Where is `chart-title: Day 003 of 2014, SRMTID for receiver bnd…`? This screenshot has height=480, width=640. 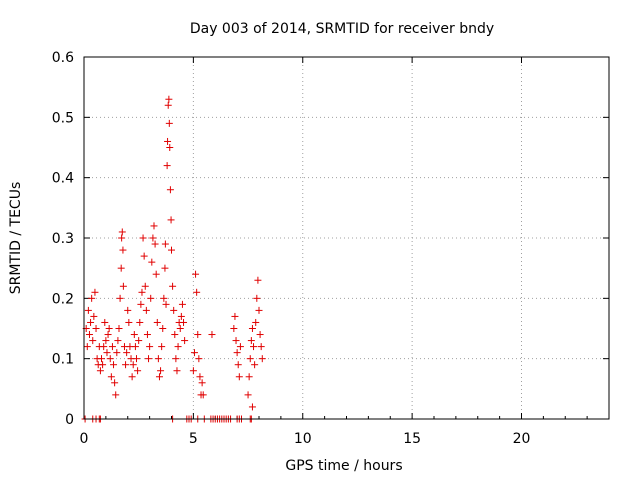 chart-title: Day 003 of 2014, SRMTID for receiver bnd… is located at coordinates (342, 29).